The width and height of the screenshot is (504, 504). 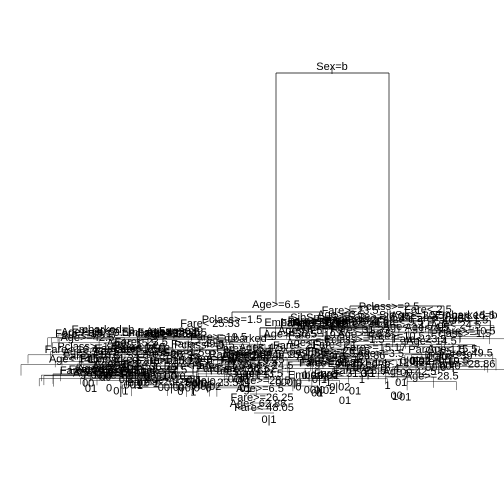 I want to click on split-label: Fare< 31.33, so click(x=344, y=374).